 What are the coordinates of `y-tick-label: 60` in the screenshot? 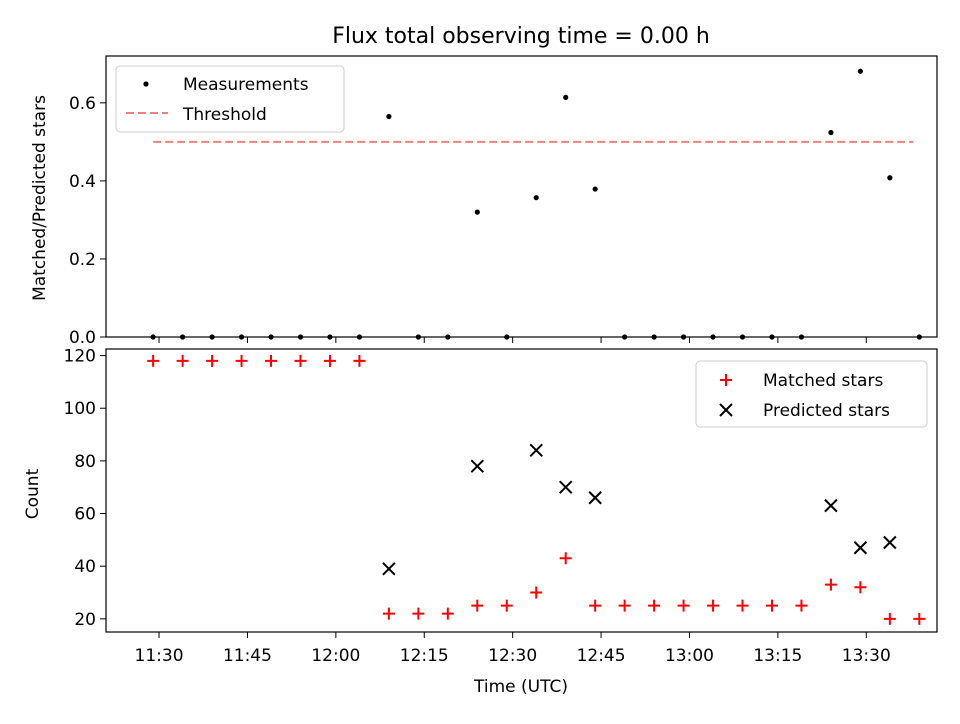 It's located at (85, 515).